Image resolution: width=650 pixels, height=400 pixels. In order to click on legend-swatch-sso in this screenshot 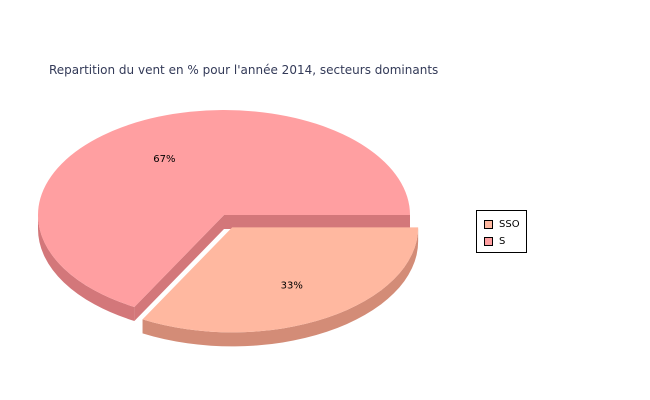, I will do `click(488, 224)`.